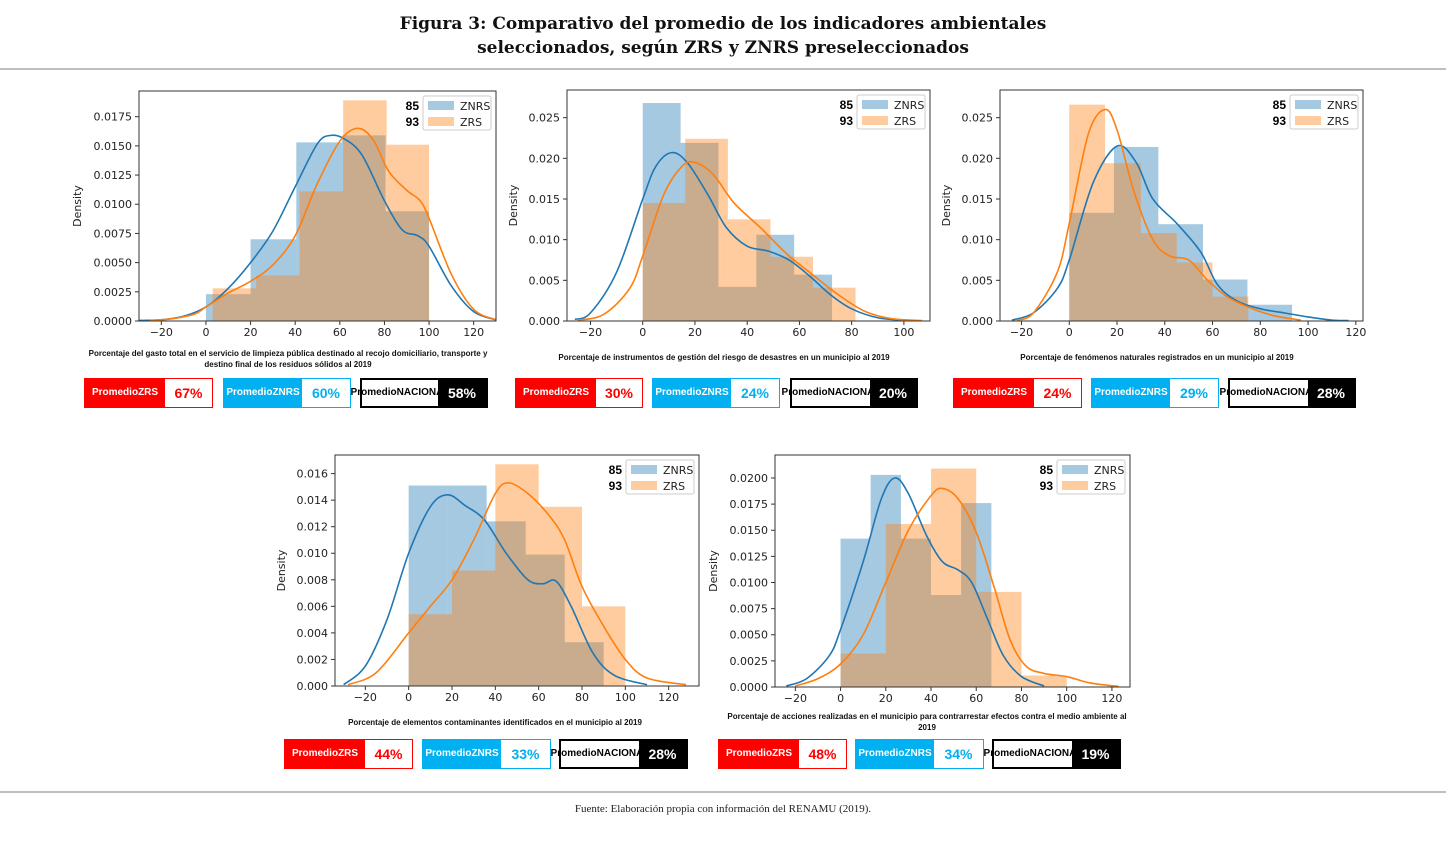 Image resolution: width=1446 pixels, height=841 pixels. Describe the element at coordinates (749, 635) in the screenshot. I see `y-tick-label: 0.0050` at that location.